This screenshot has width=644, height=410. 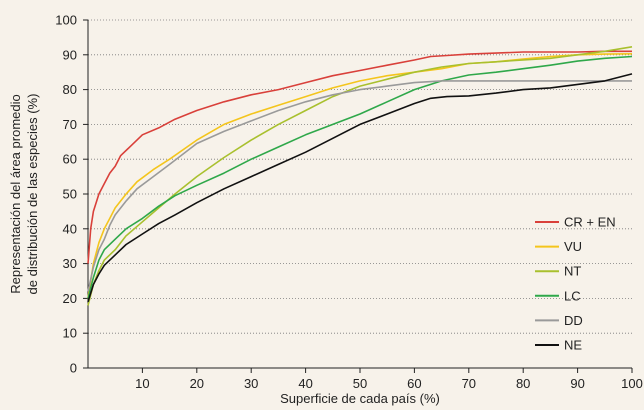 What do you see at coordinates (572, 295) in the screenshot?
I see `legend-label-3: LC` at bounding box center [572, 295].